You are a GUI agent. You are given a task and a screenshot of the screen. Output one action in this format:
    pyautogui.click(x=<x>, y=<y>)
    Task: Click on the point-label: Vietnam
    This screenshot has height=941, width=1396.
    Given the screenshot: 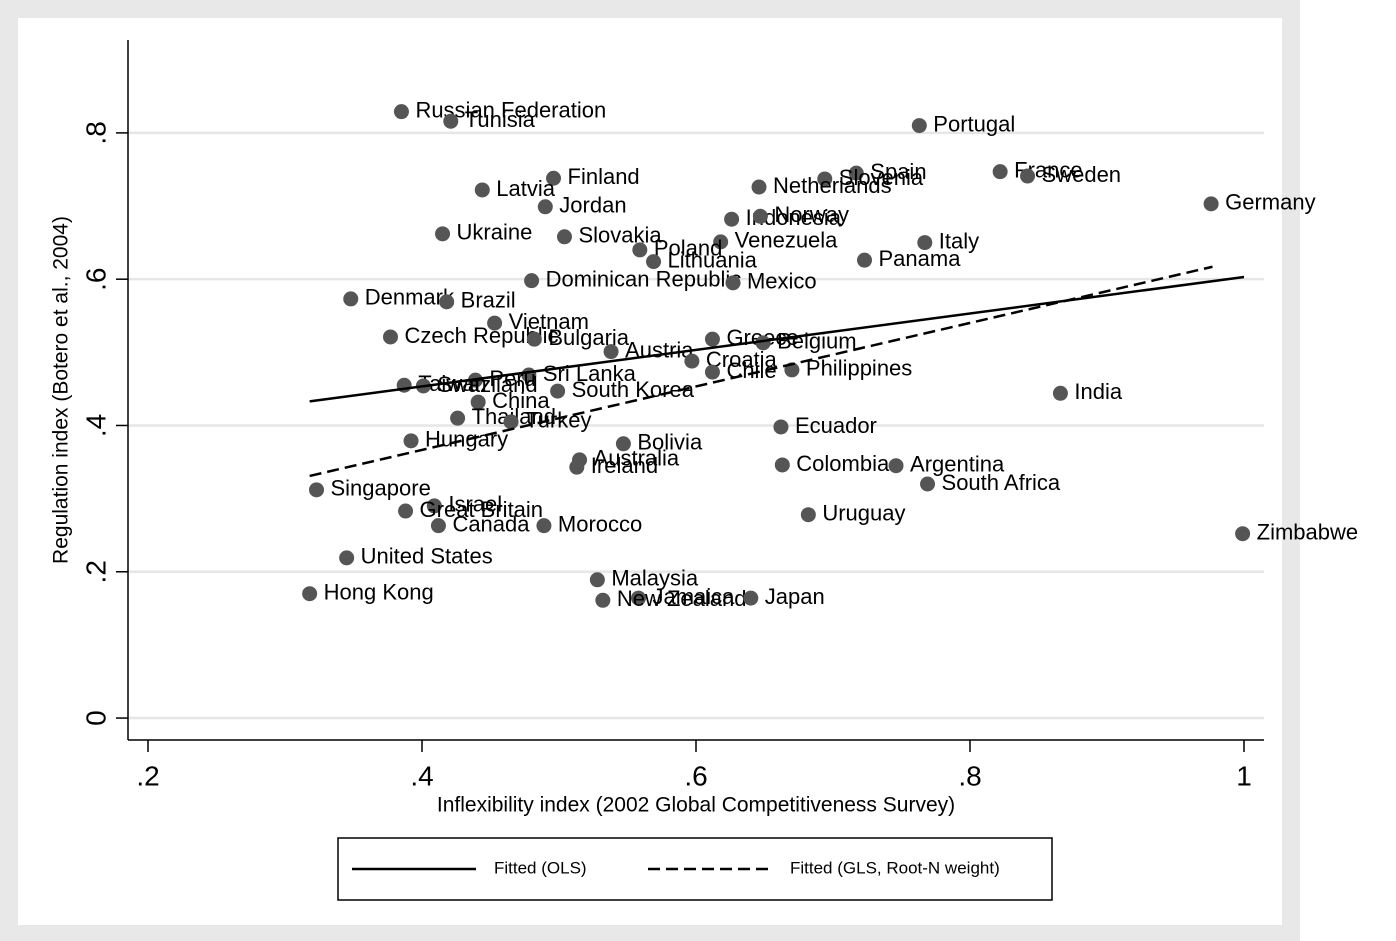 What is the action you would take?
    pyautogui.click(x=549, y=321)
    